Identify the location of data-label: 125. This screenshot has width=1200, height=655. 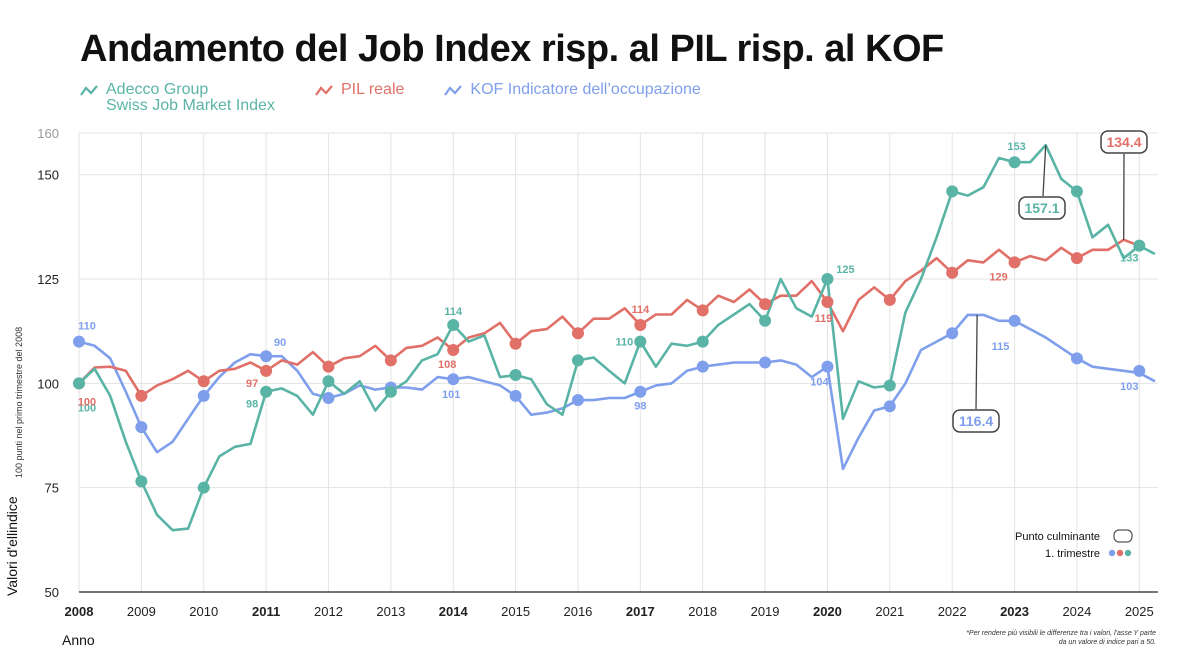
(845, 270).